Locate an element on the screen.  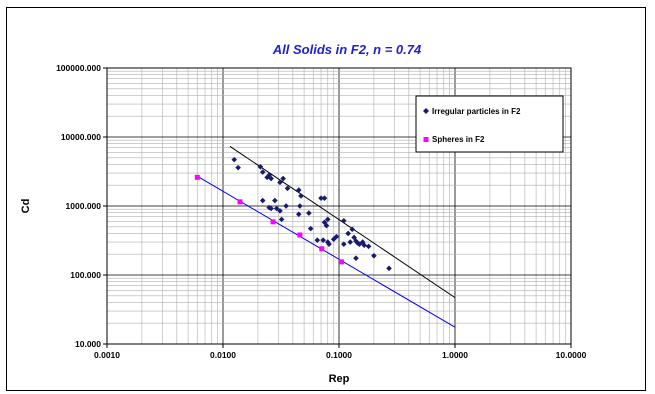
legend-diamond-marker is located at coordinates (426, 111).